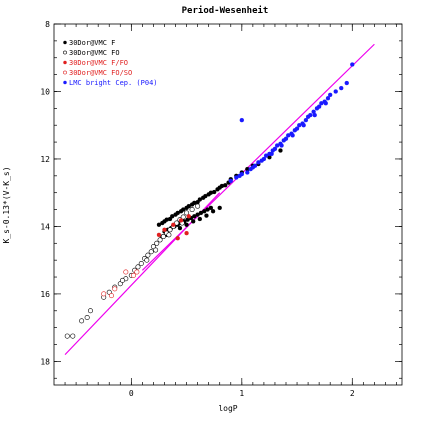  What do you see at coordinates (227, 408) in the screenshot?
I see `x-axis-label: logP` at bounding box center [227, 408].